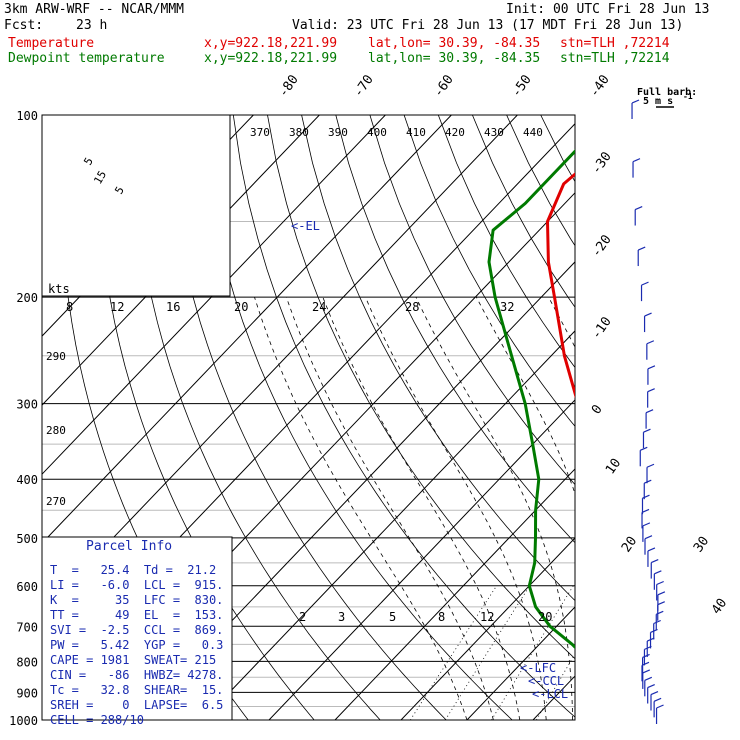 This screenshot has width=740, height=740. What do you see at coordinates (441, 617) in the screenshot?
I see `mixing-ratio-label: 8` at bounding box center [441, 617].